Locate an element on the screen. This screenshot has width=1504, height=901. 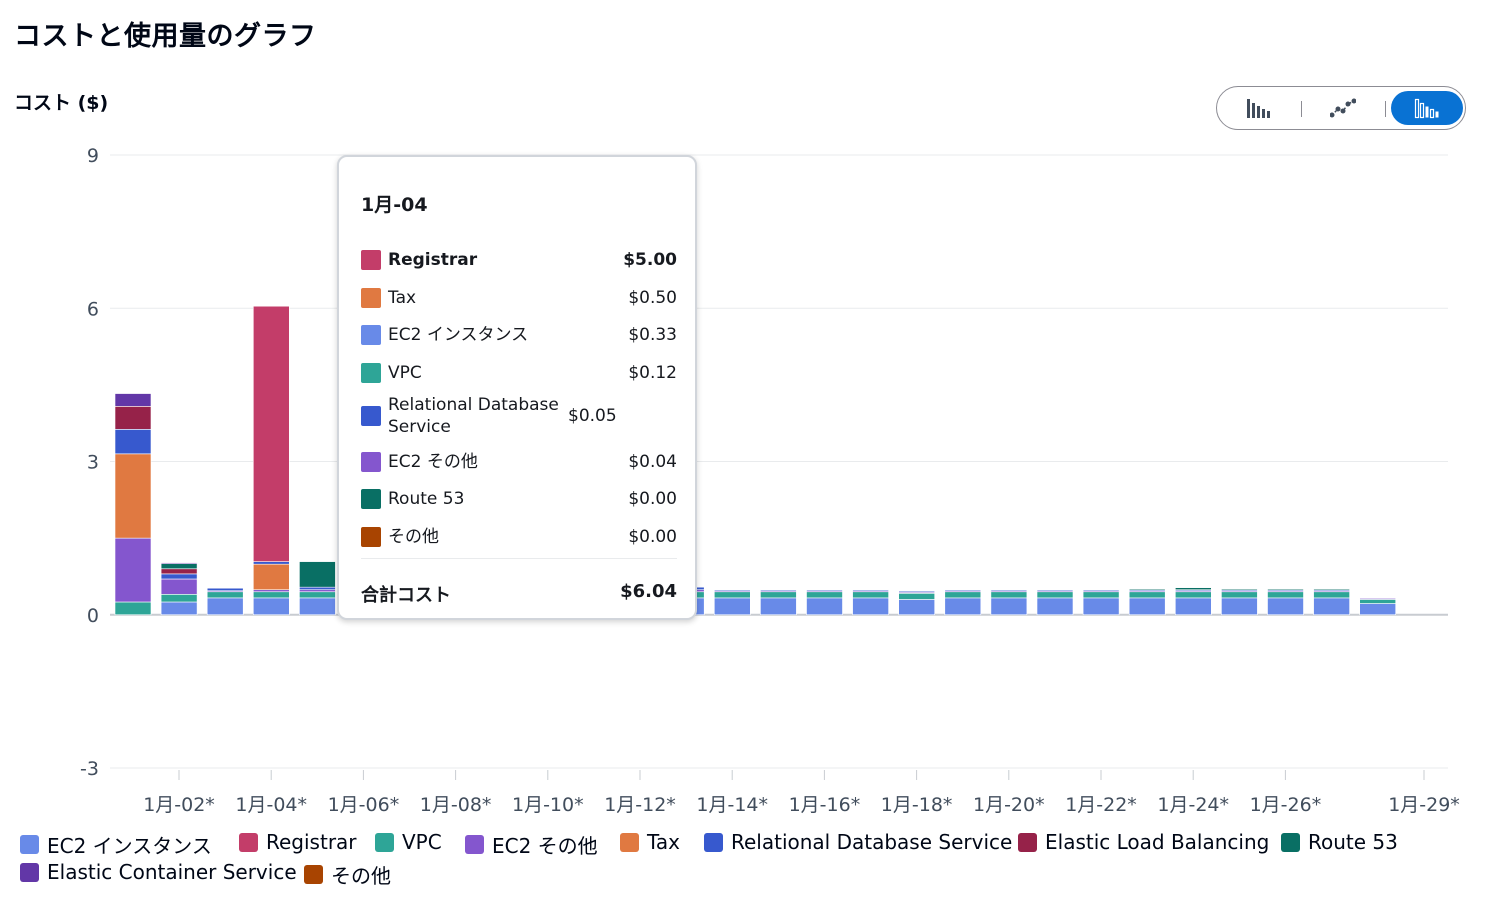
legend-item: Elastic Container Service is located at coordinates (158, 872).